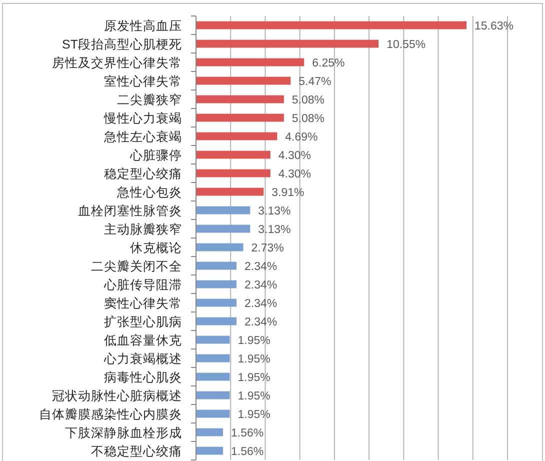 The image size is (545, 461). What do you see at coordinates (123, 433) in the screenshot?
I see `y-tick-label: 下肢深静脉血栓形成` at bounding box center [123, 433].